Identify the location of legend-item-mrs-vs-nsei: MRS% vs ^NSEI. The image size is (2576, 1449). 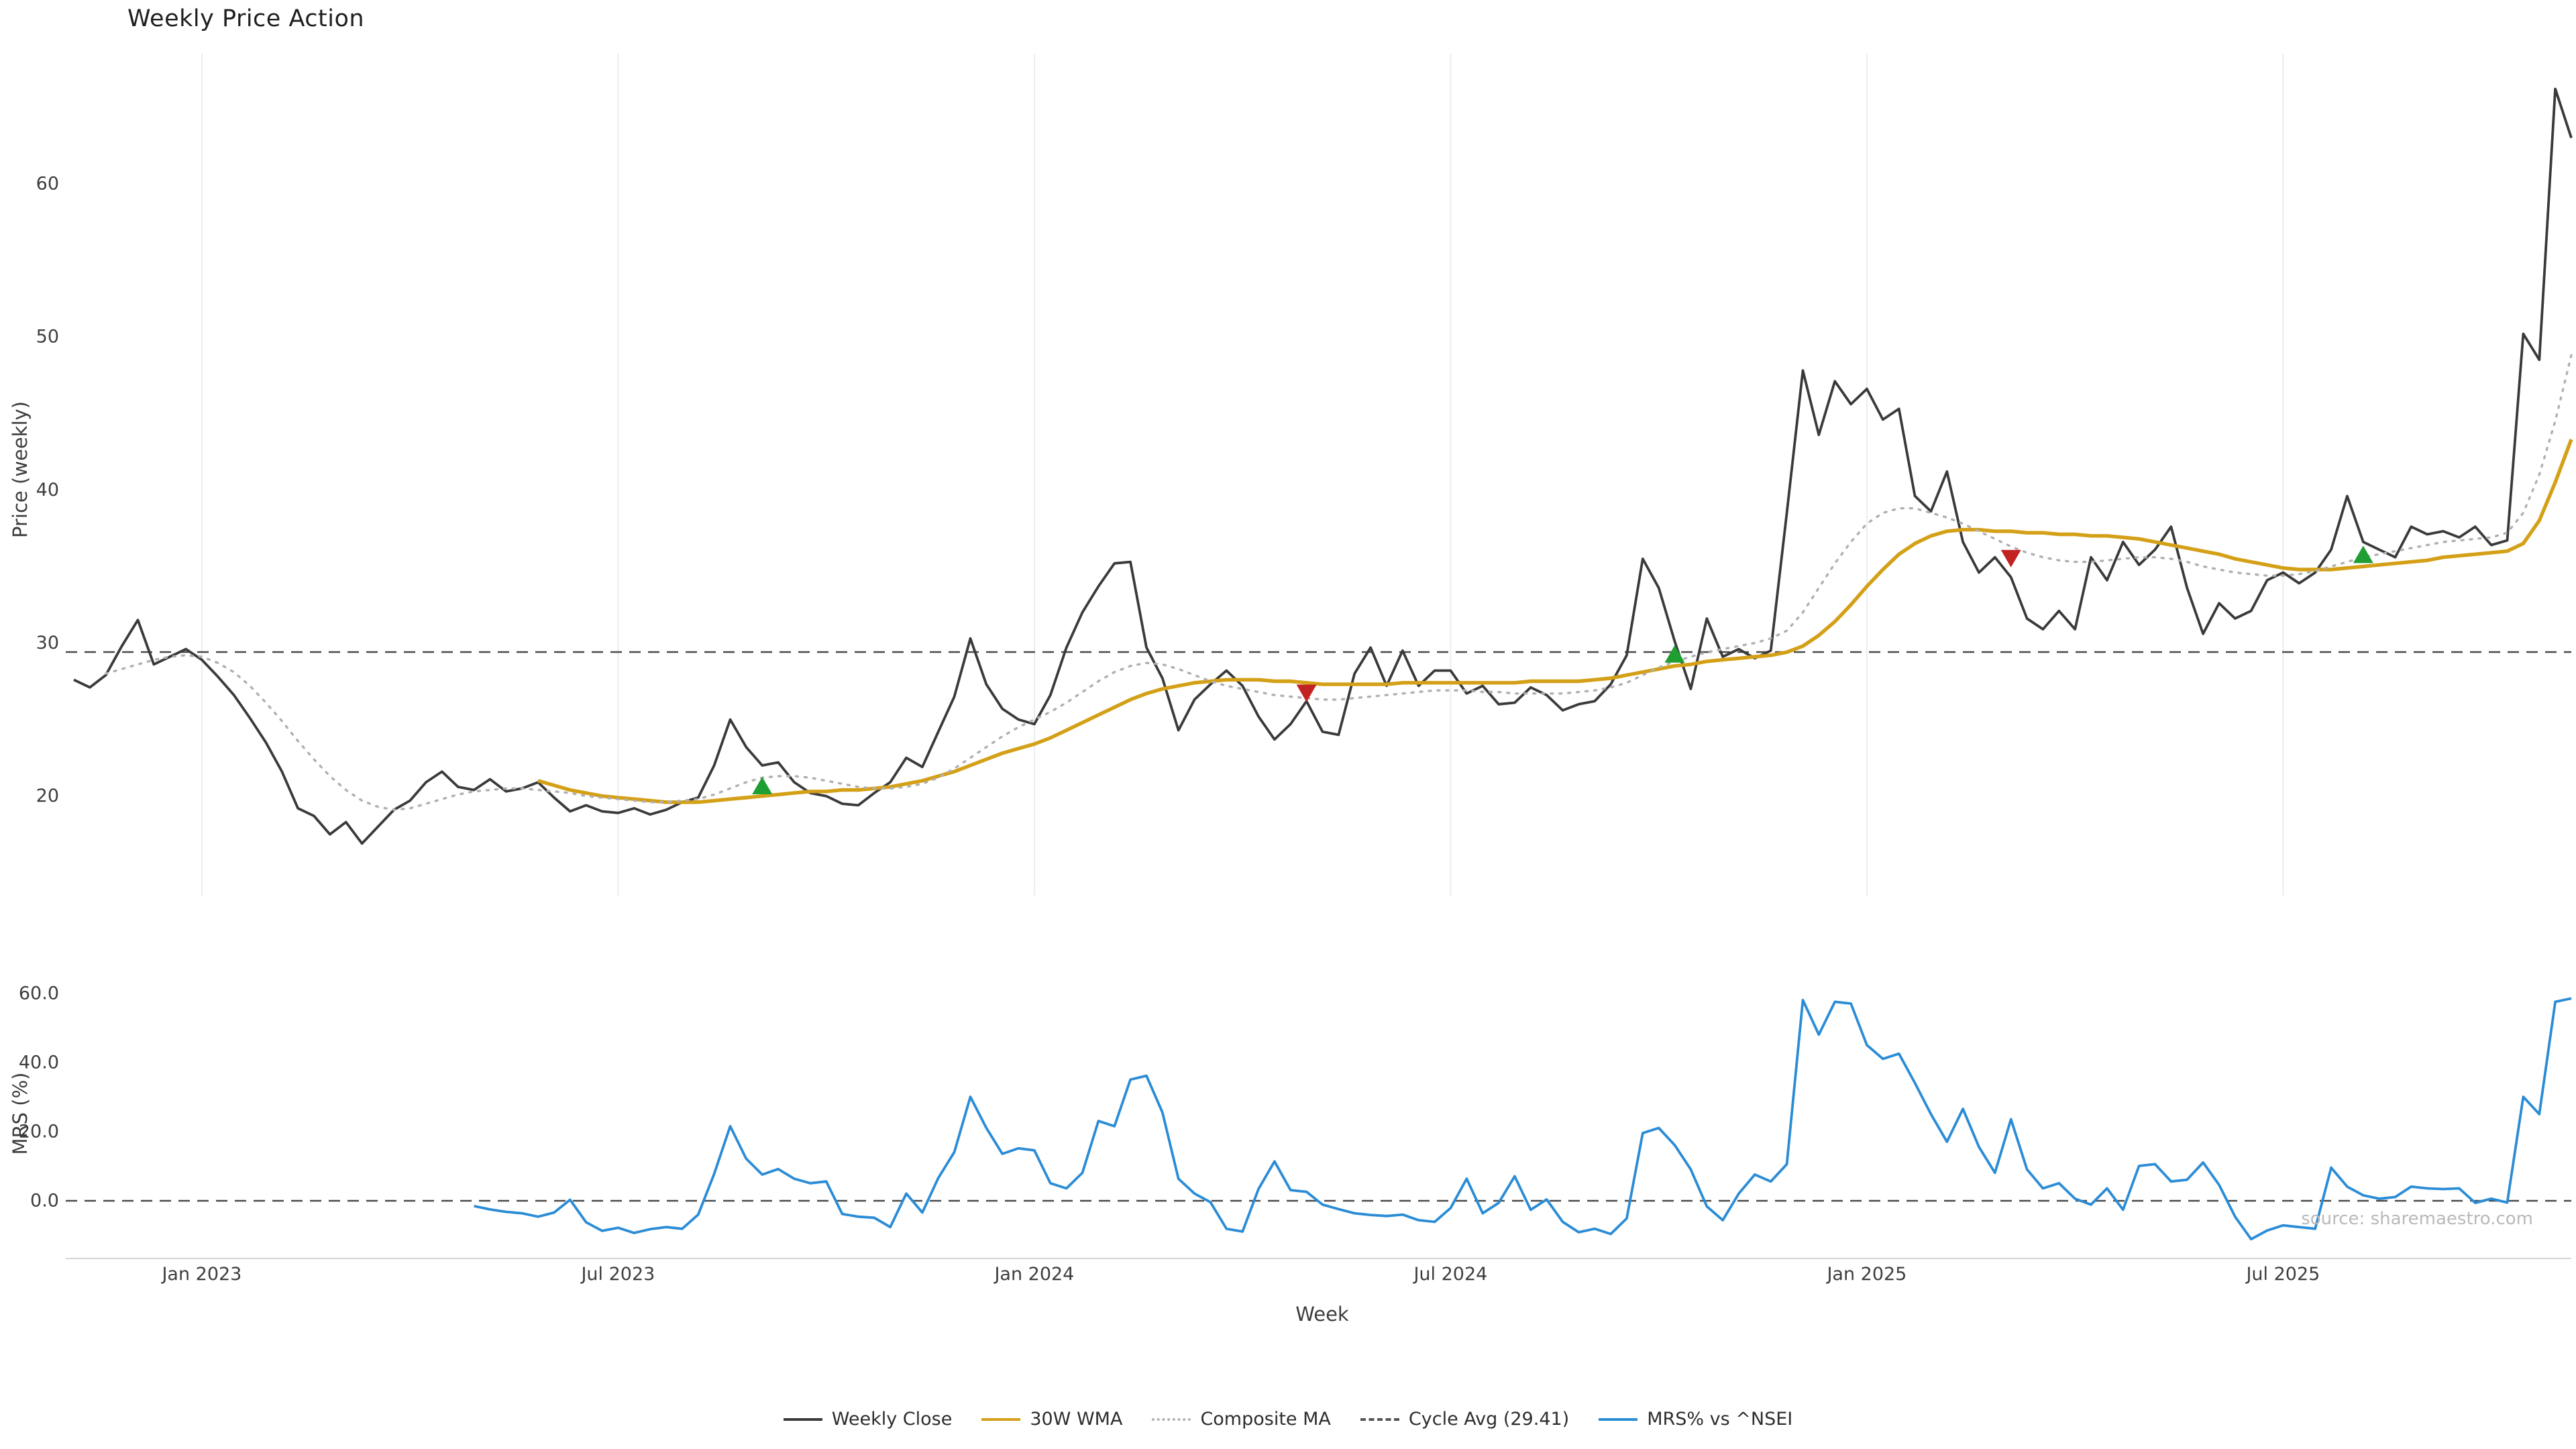
(1695, 1419).